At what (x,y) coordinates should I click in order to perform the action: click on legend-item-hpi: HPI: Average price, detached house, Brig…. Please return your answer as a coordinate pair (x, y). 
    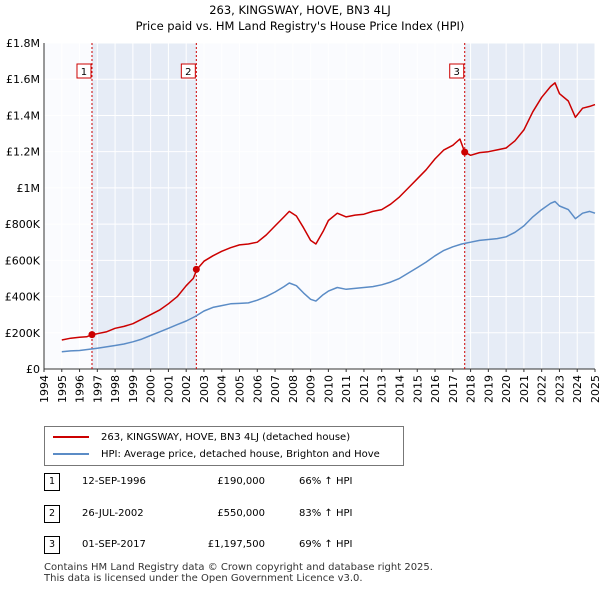
    Looking at the image, I should click on (216, 454).